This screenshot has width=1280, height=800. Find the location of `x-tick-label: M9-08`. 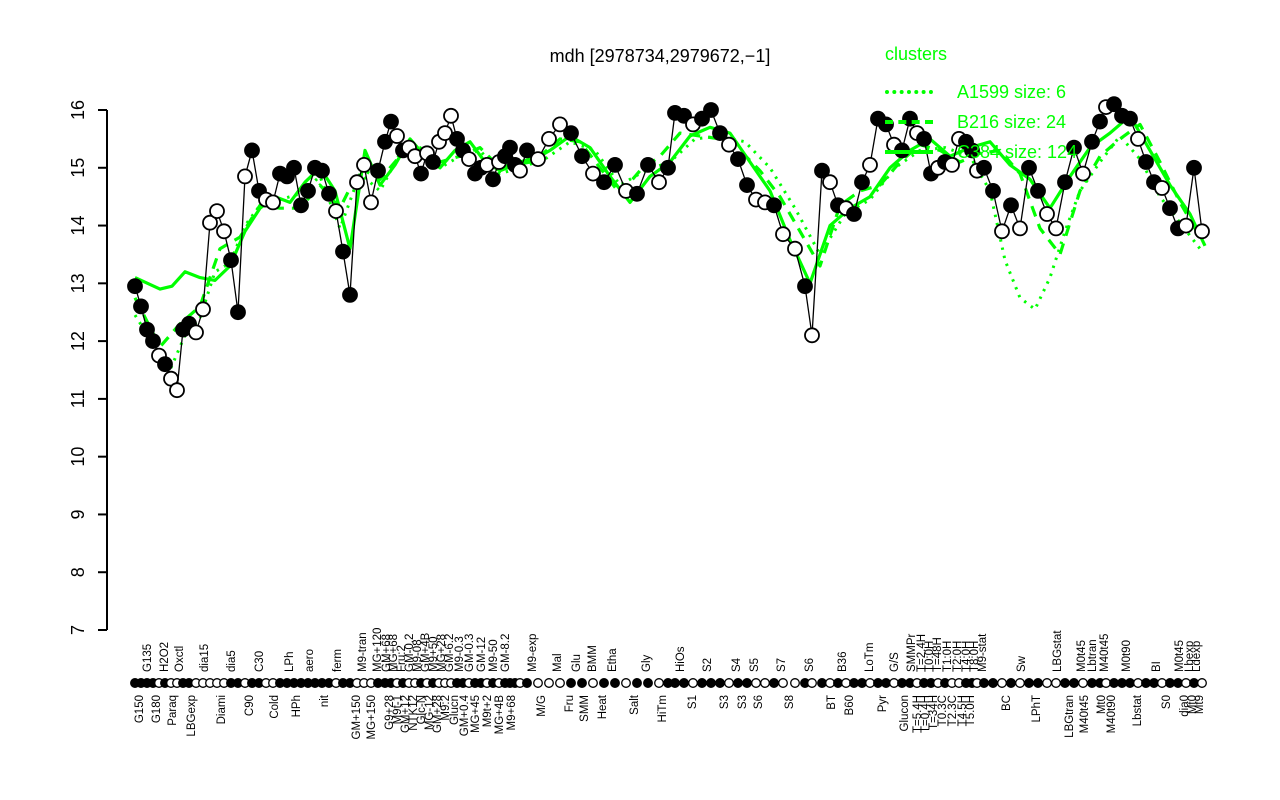

x-tick-label: M9-08 is located at coordinates (418, 655).